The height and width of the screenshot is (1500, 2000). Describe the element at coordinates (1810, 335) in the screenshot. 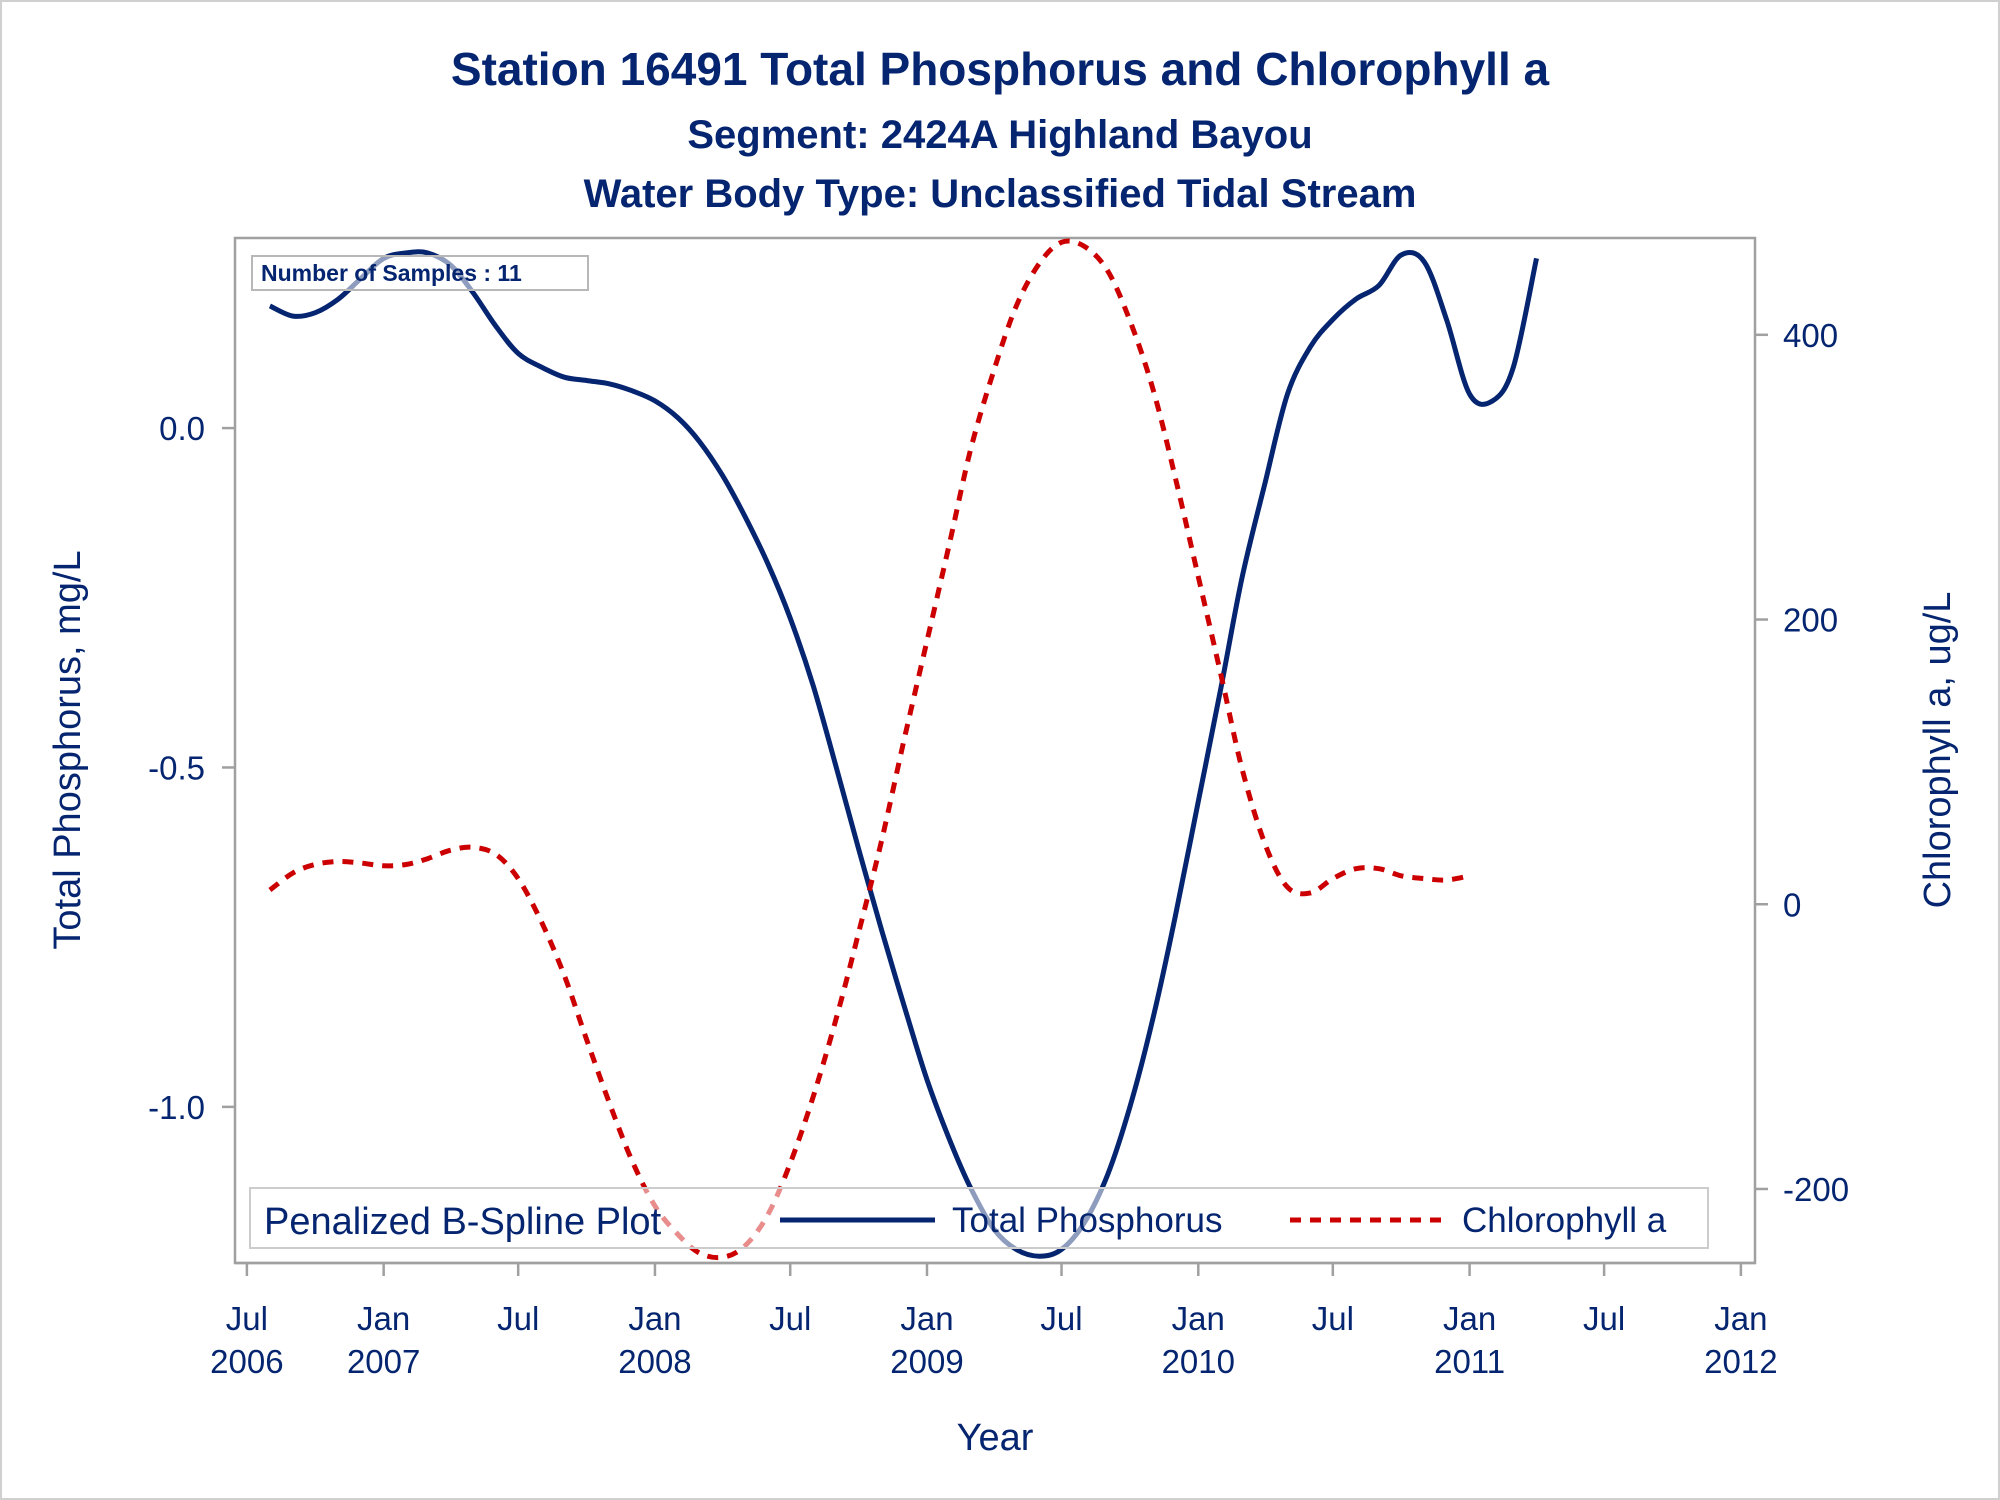

I see `y2-tick-label: 400` at that location.